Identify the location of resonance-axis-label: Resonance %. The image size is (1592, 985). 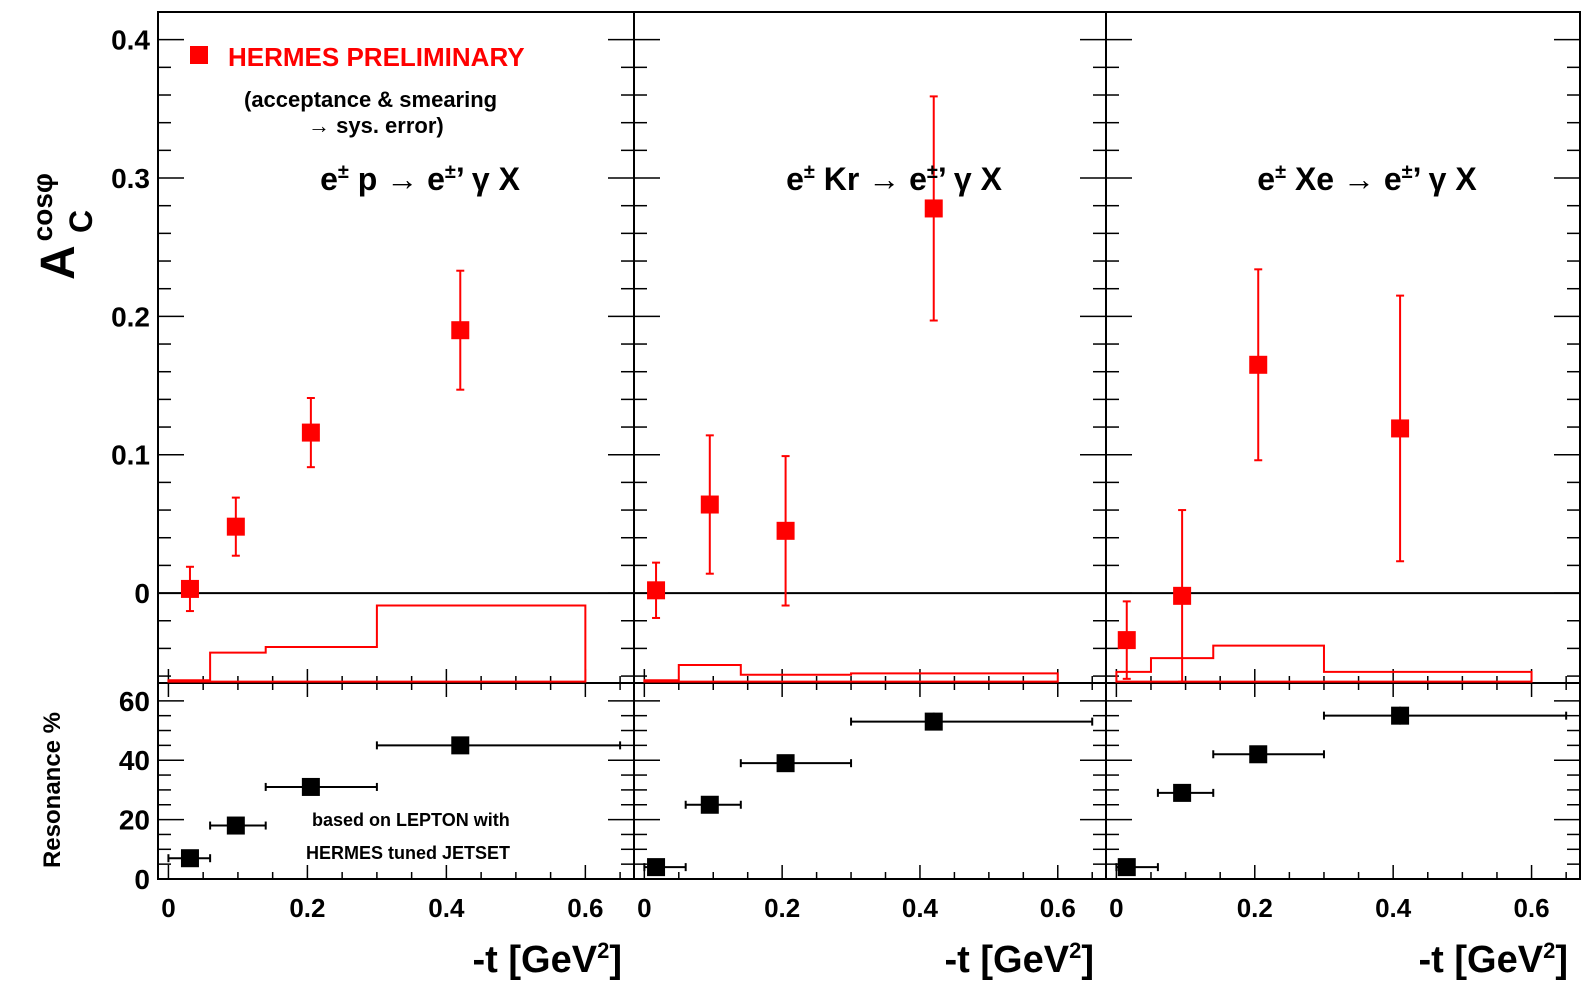
(52, 790).